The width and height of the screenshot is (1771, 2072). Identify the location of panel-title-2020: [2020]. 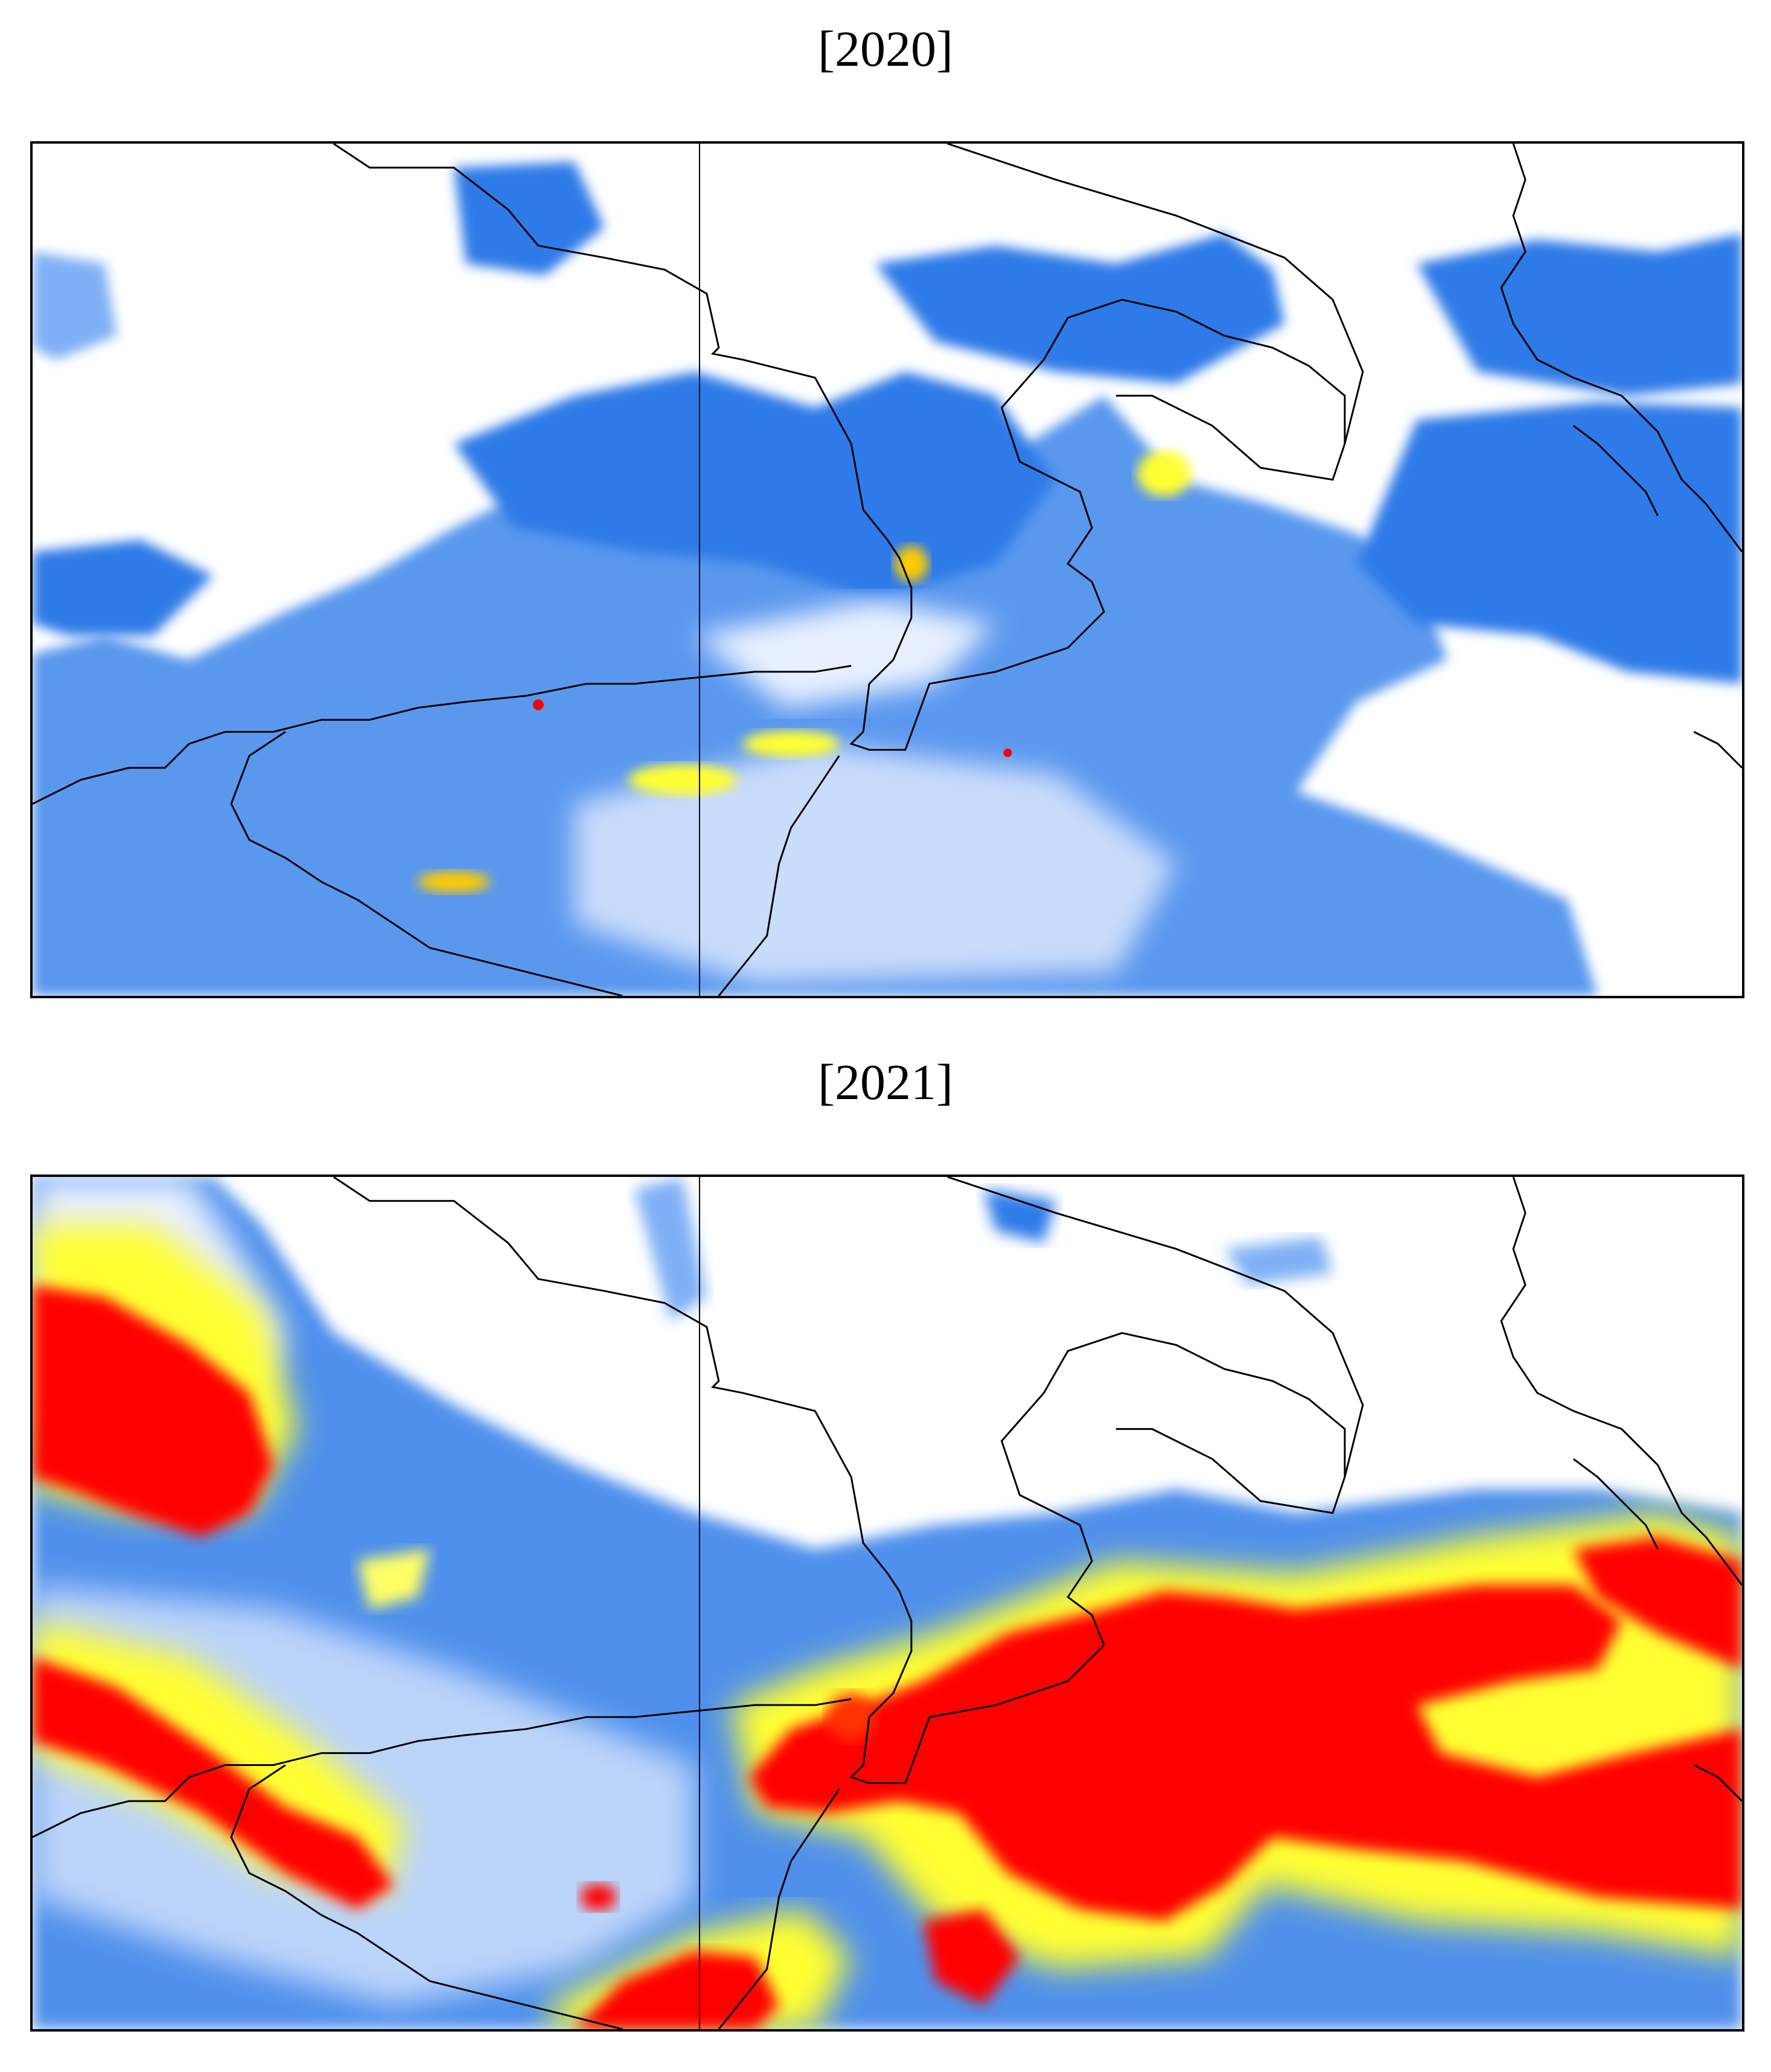
(886, 49).